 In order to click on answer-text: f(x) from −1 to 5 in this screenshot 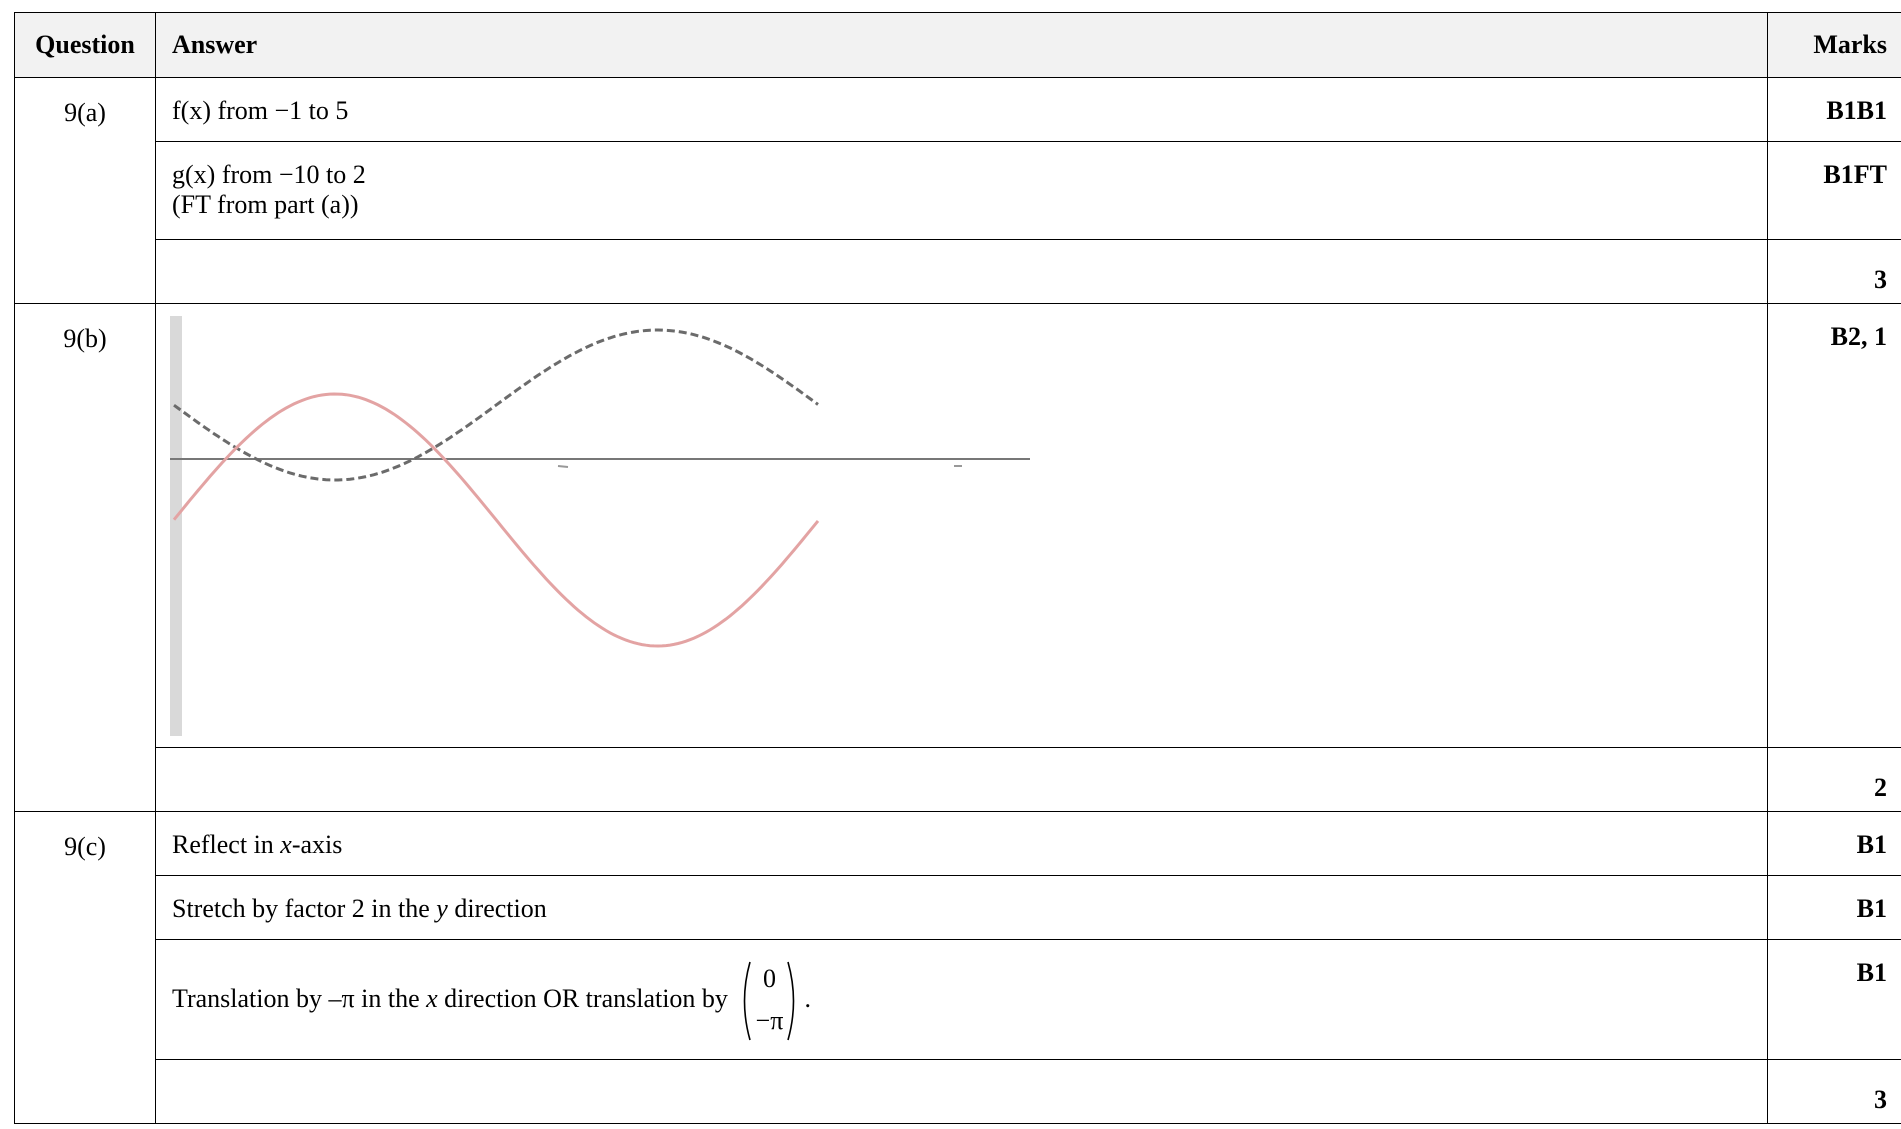, I will do `click(260, 110)`.